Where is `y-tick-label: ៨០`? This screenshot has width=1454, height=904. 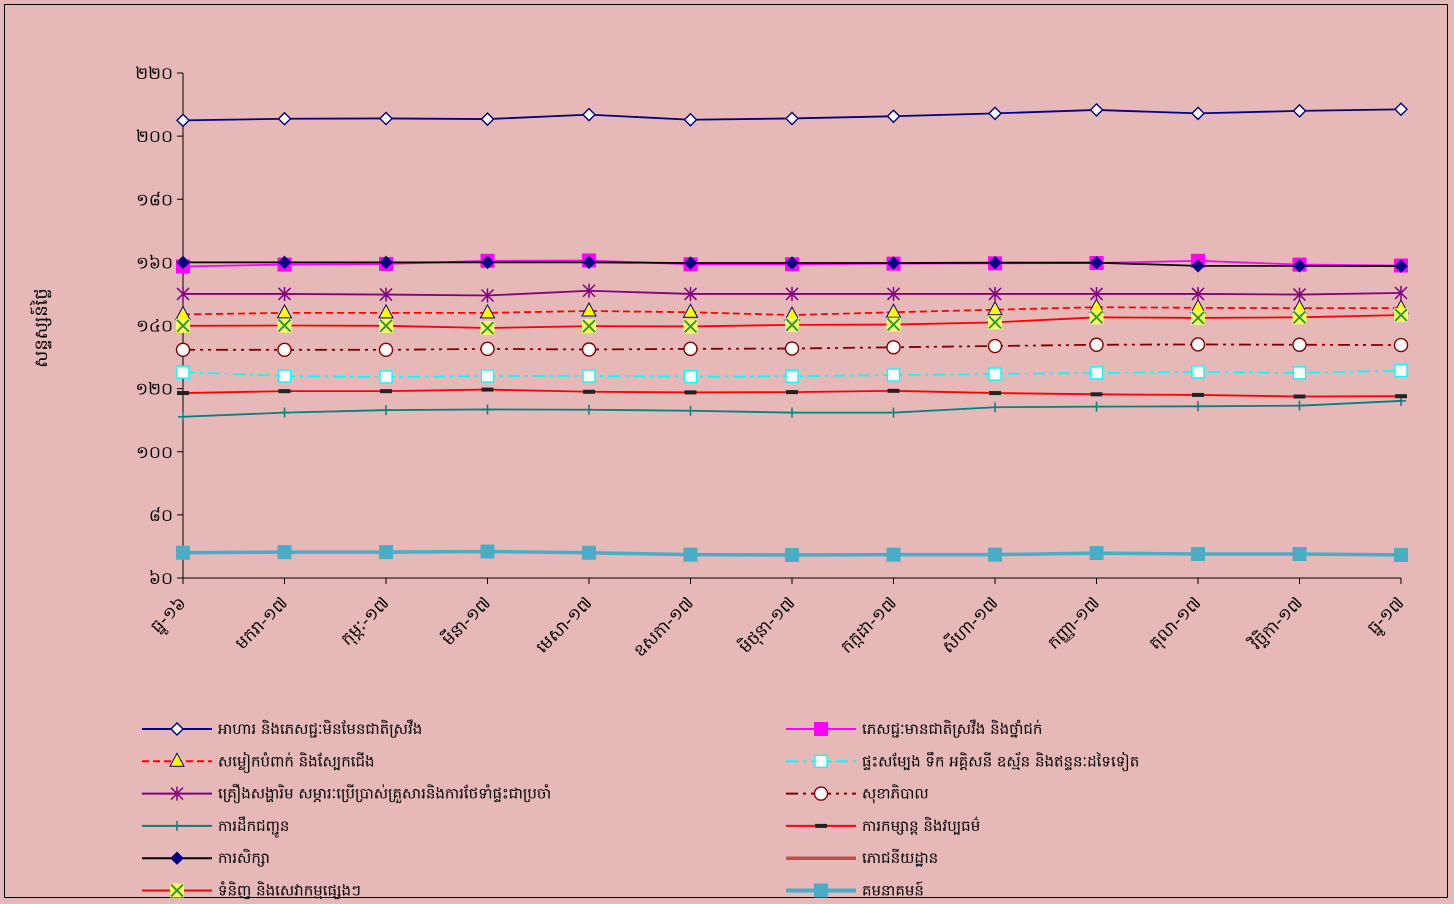 y-tick-label: ៨០ is located at coordinates (161, 516).